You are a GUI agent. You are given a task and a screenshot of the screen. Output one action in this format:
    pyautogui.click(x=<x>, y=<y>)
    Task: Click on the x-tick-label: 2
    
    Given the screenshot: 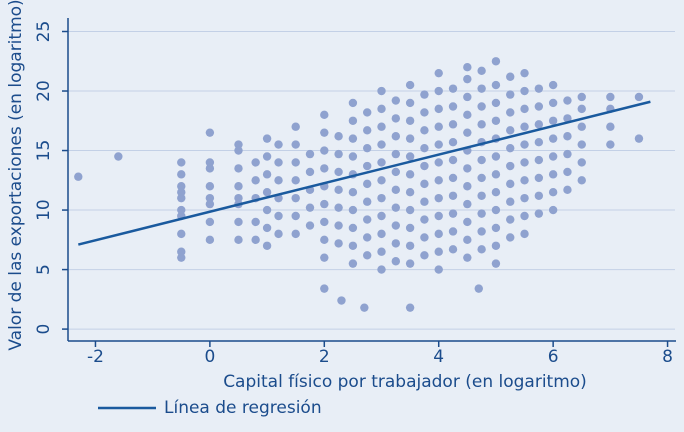 What is the action you would take?
    pyautogui.click(x=324, y=357)
    